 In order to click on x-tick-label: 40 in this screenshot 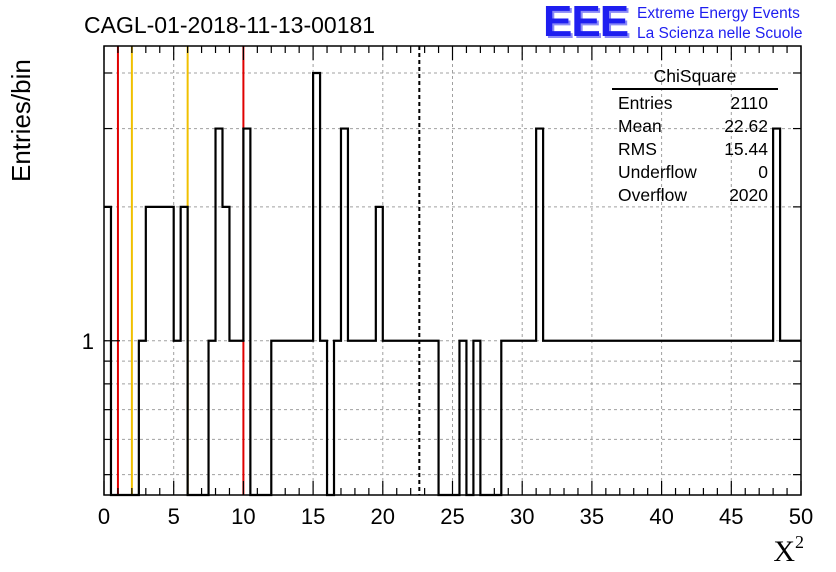, I will do `click(661, 516)`.